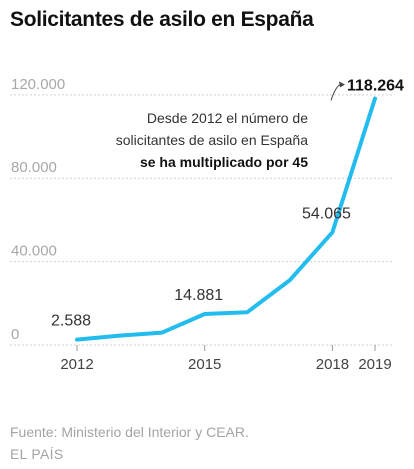 This screenshot has height=469, width=414. I want to click on data-label: 118.264, so click(375, 85).